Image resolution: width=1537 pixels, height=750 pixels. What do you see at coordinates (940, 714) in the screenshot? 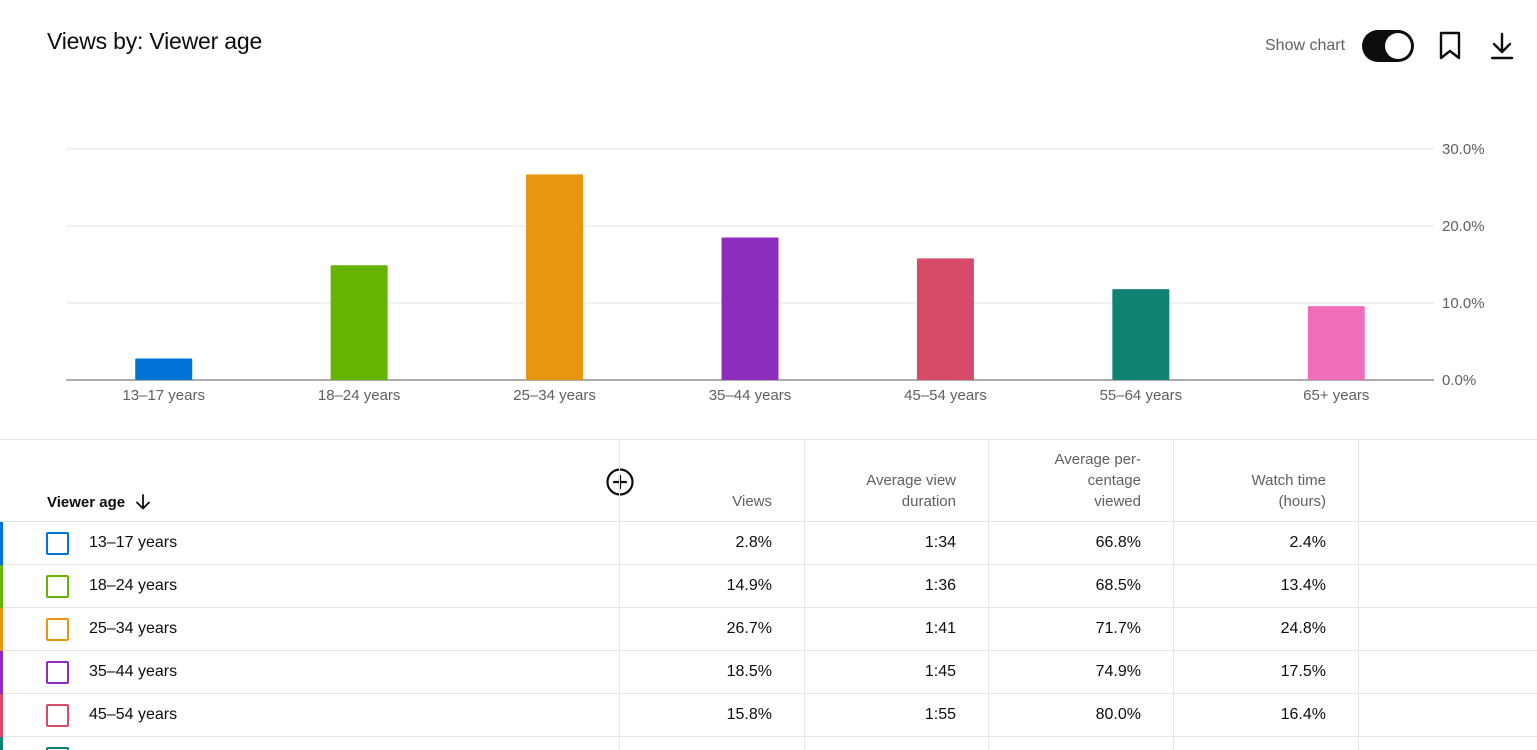
I see `cell-avg-view-duration: 1:55` at bounding box center [940, 714].